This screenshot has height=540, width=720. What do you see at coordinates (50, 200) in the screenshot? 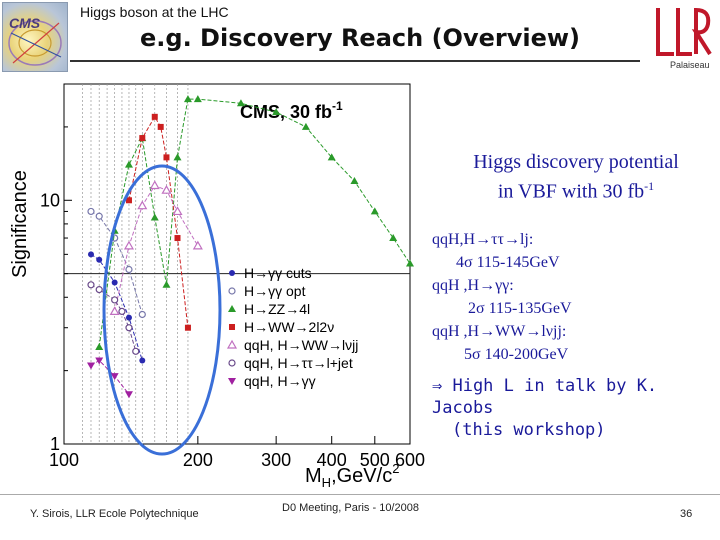
I see `y-tick-label: 10` at bounding box center [50, 200].